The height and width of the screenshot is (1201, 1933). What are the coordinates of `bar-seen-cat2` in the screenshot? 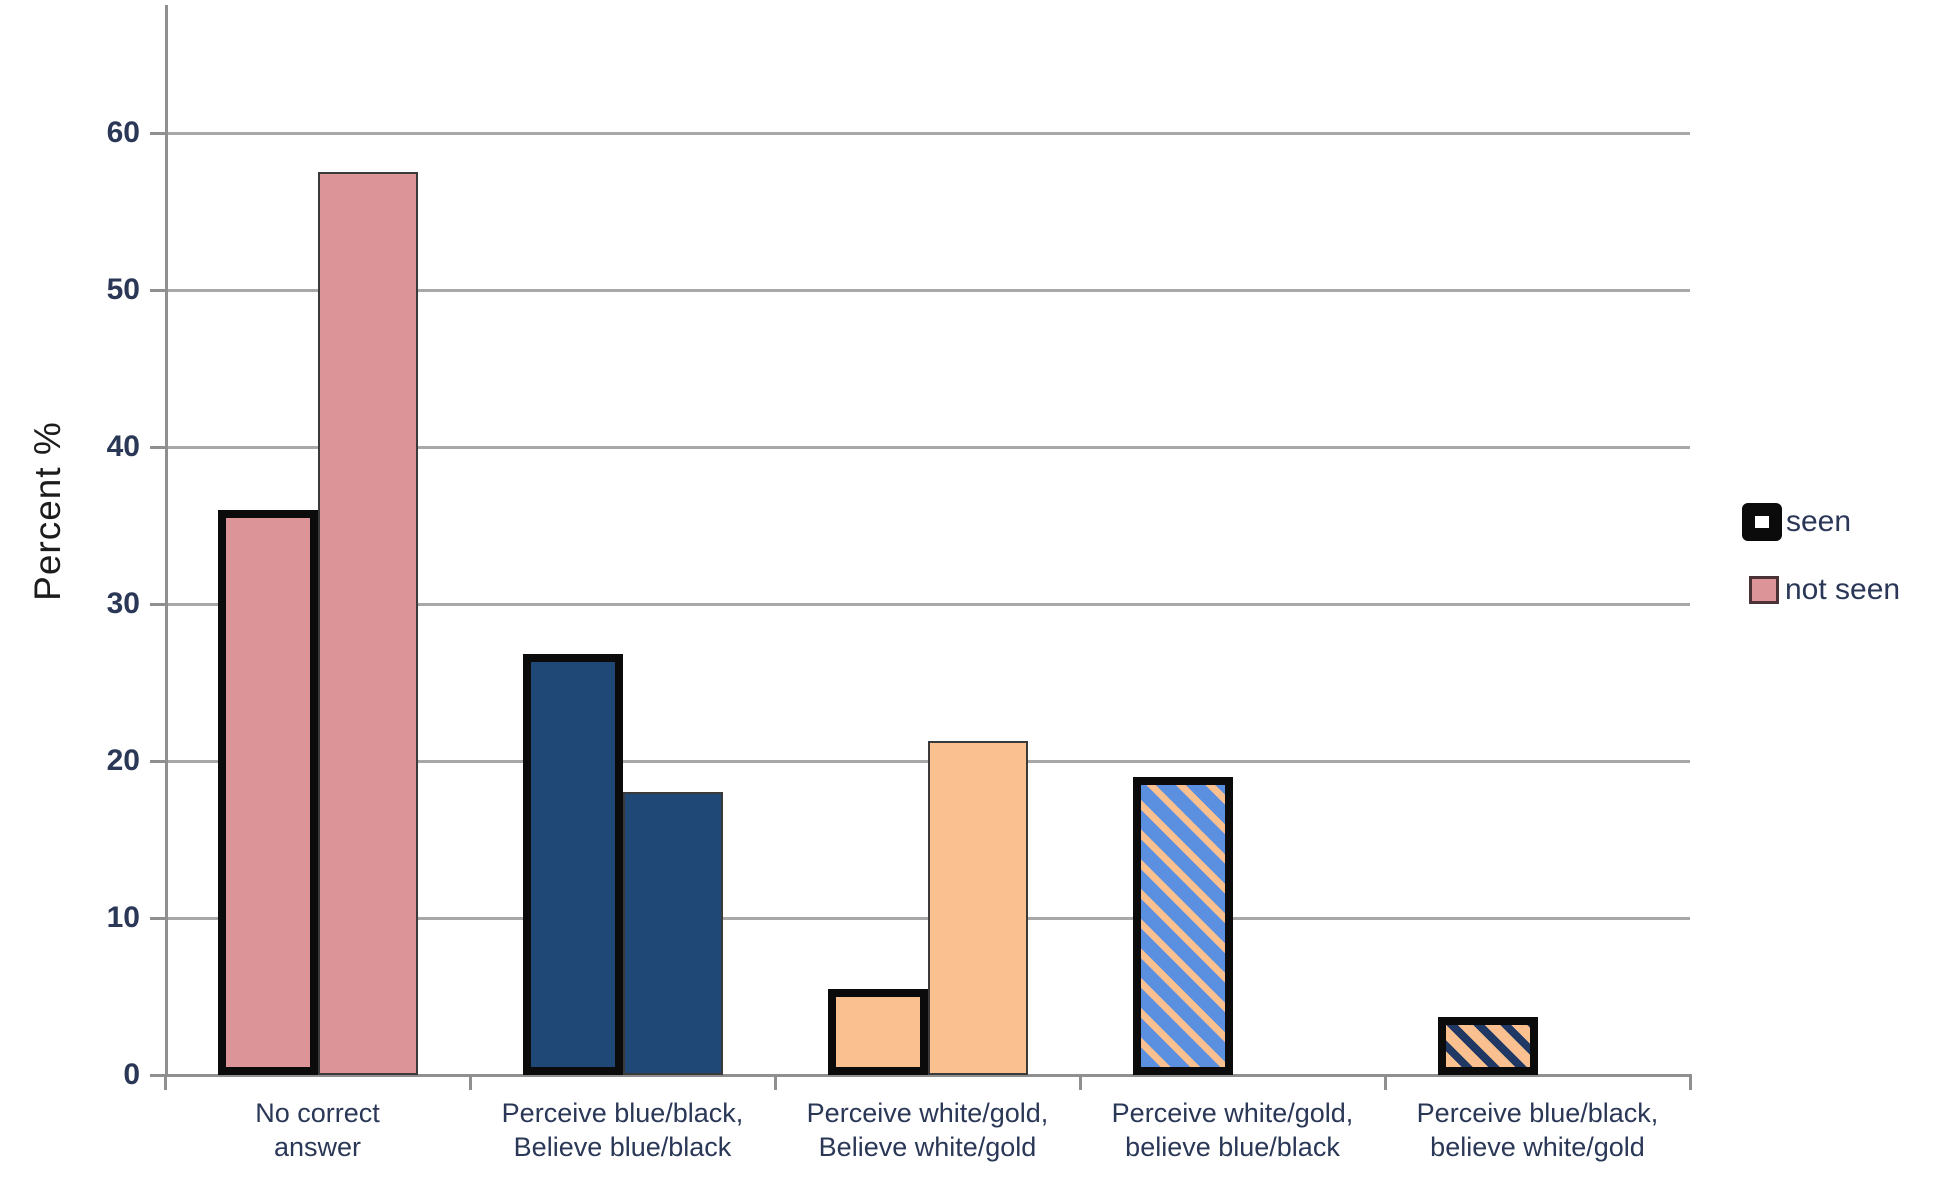 It's located at (877, 1031).